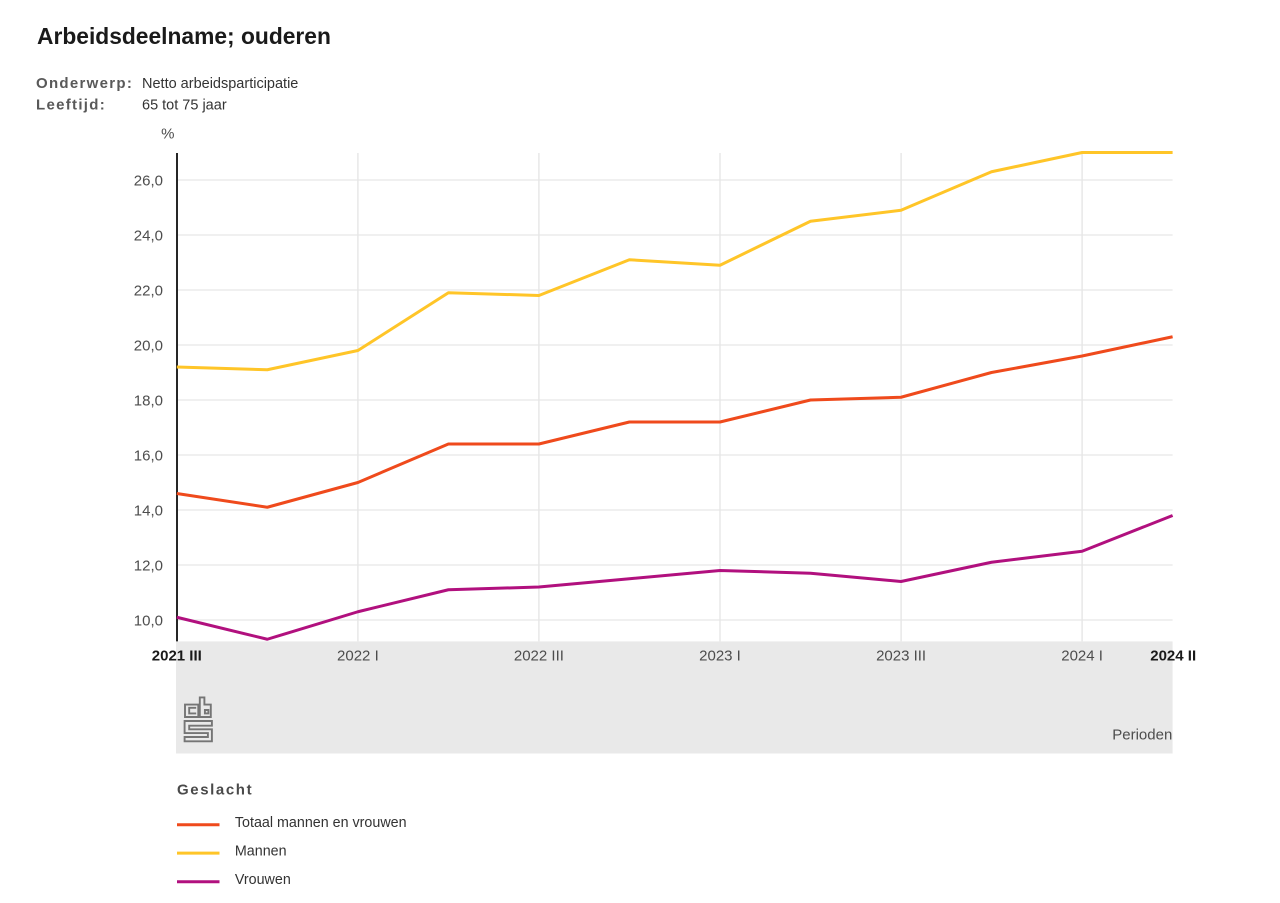 Image resolution: width=1280 pixels, height=903 pixels. What do you see at coordinates (148, 345) in the screenshot?
I see `svg-text: 20,0` at bounding box center [148, 345].